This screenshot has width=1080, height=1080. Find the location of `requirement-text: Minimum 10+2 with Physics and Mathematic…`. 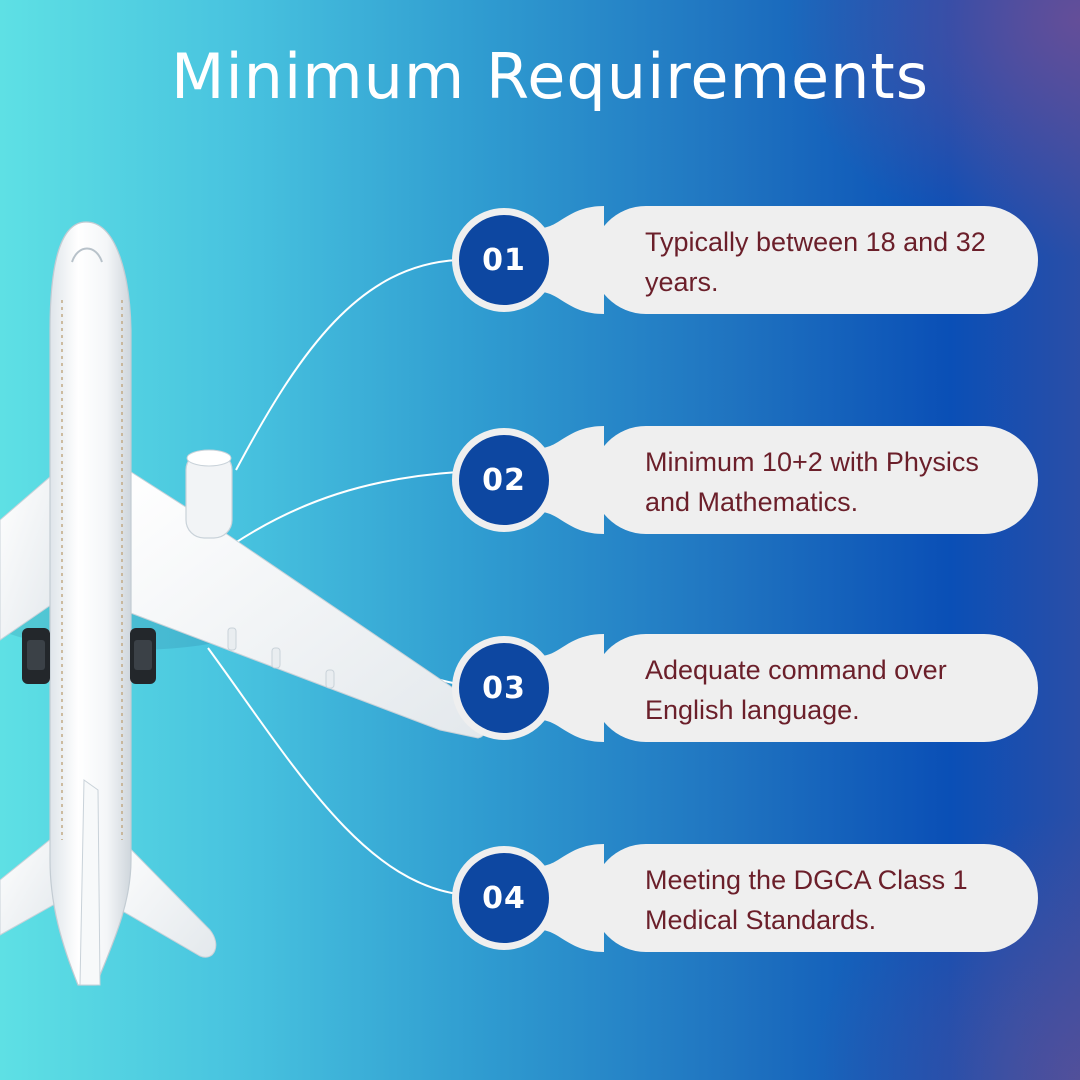

requirement-text: Minimum 10+2 with Physics and Mathematic… is located at coordinates (812, 482).